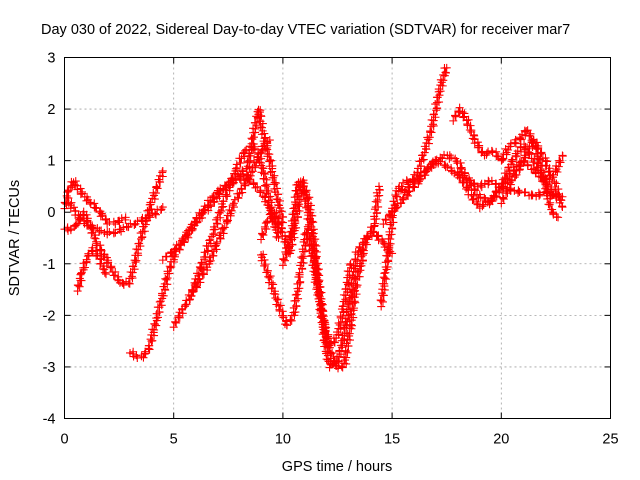 Image resolution: width=640 pixels, height=480 pixels. I want to click on y-tick-label: 1, so click(51, 162).